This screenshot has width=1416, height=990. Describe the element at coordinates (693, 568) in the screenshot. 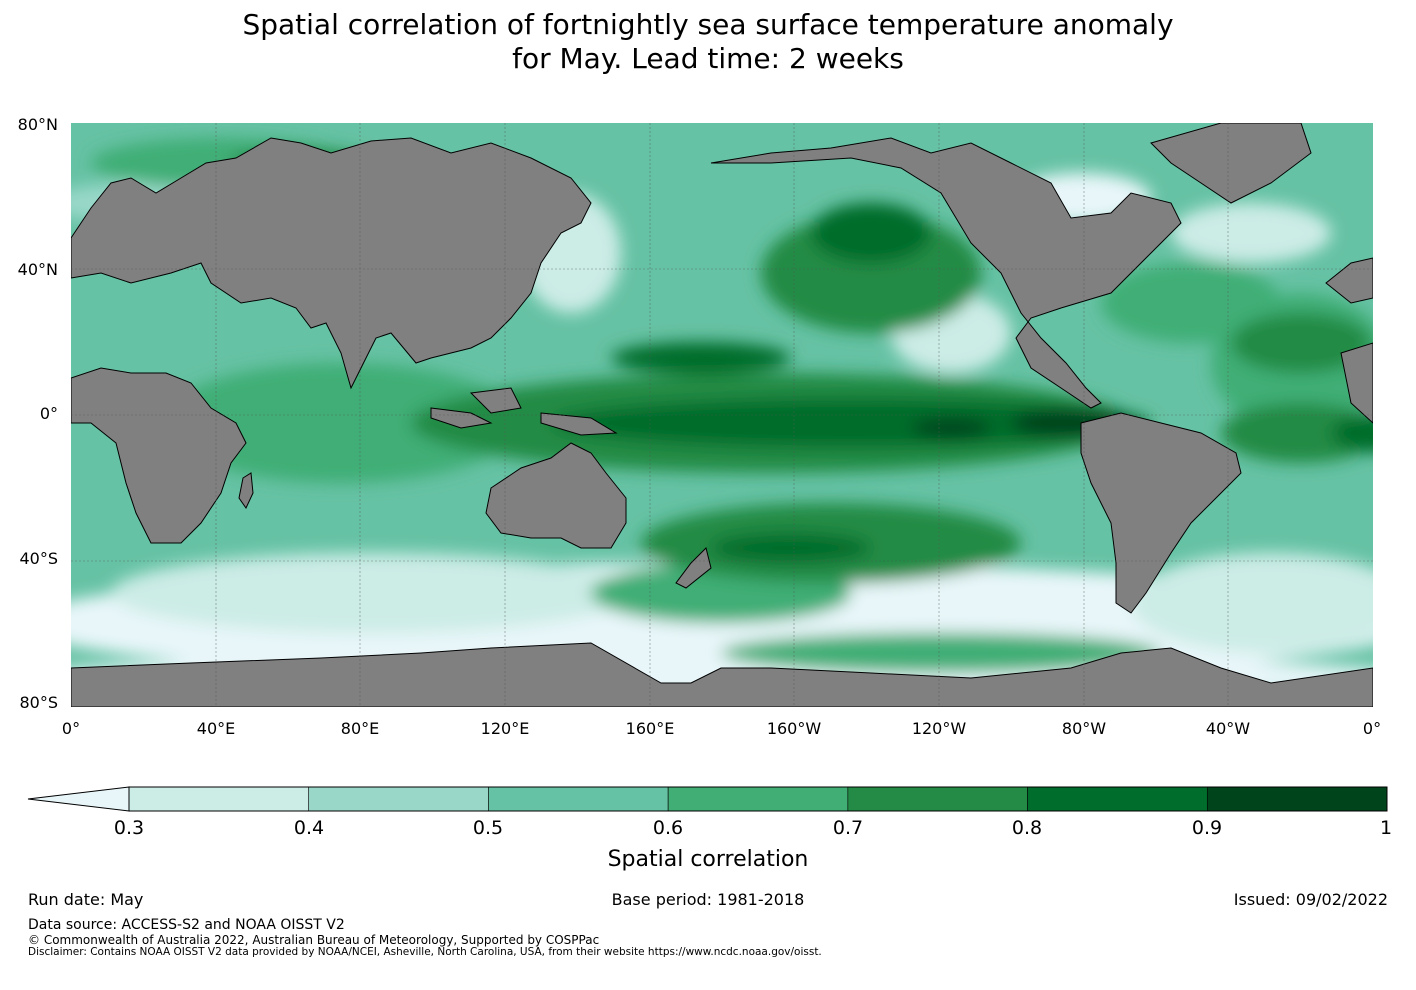

I see `land-new-zealand` at that location.